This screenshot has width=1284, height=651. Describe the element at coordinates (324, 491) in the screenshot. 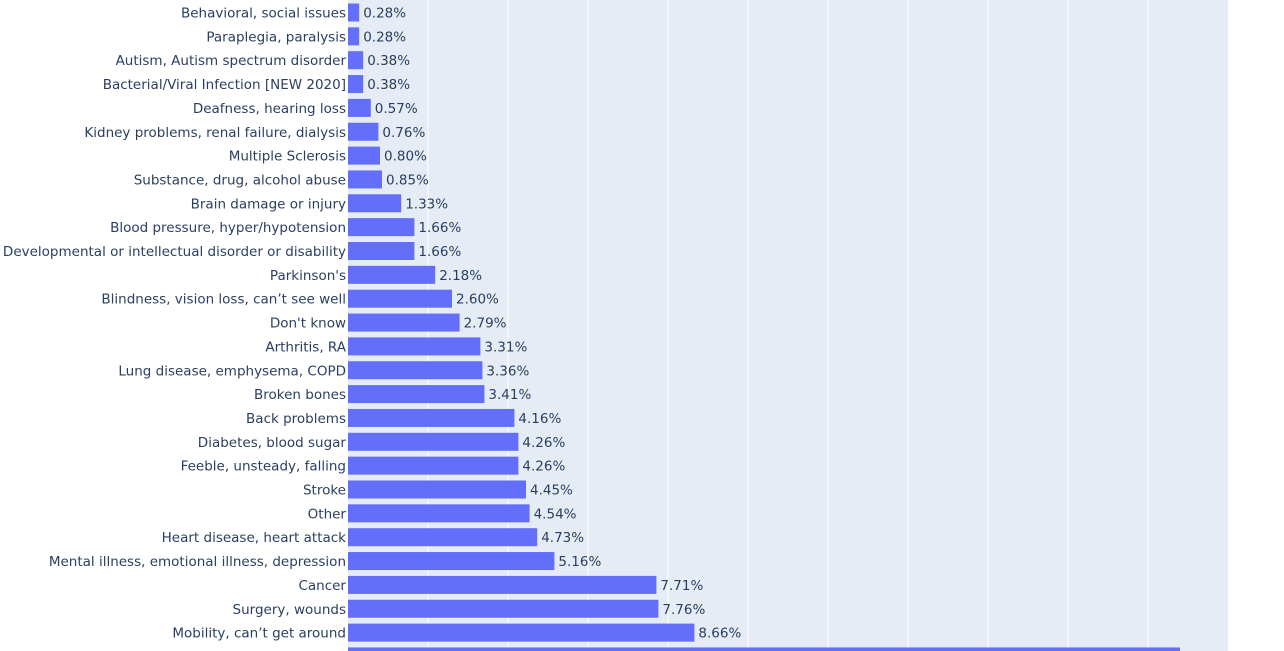

I see `category-label: Stroke` at that location.